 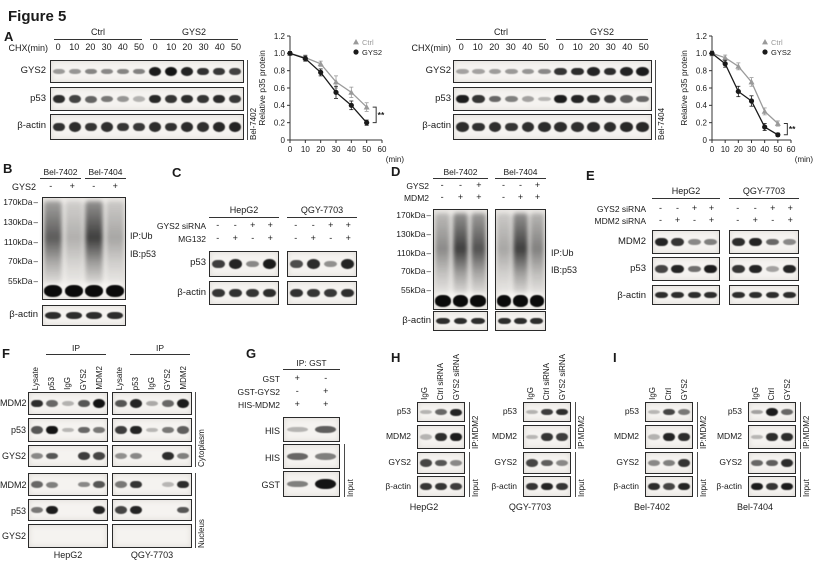 What do you see at coordinates (627, 47) in the screenshot?
I see `timepoint: 40` at bounding box center [627, 47].